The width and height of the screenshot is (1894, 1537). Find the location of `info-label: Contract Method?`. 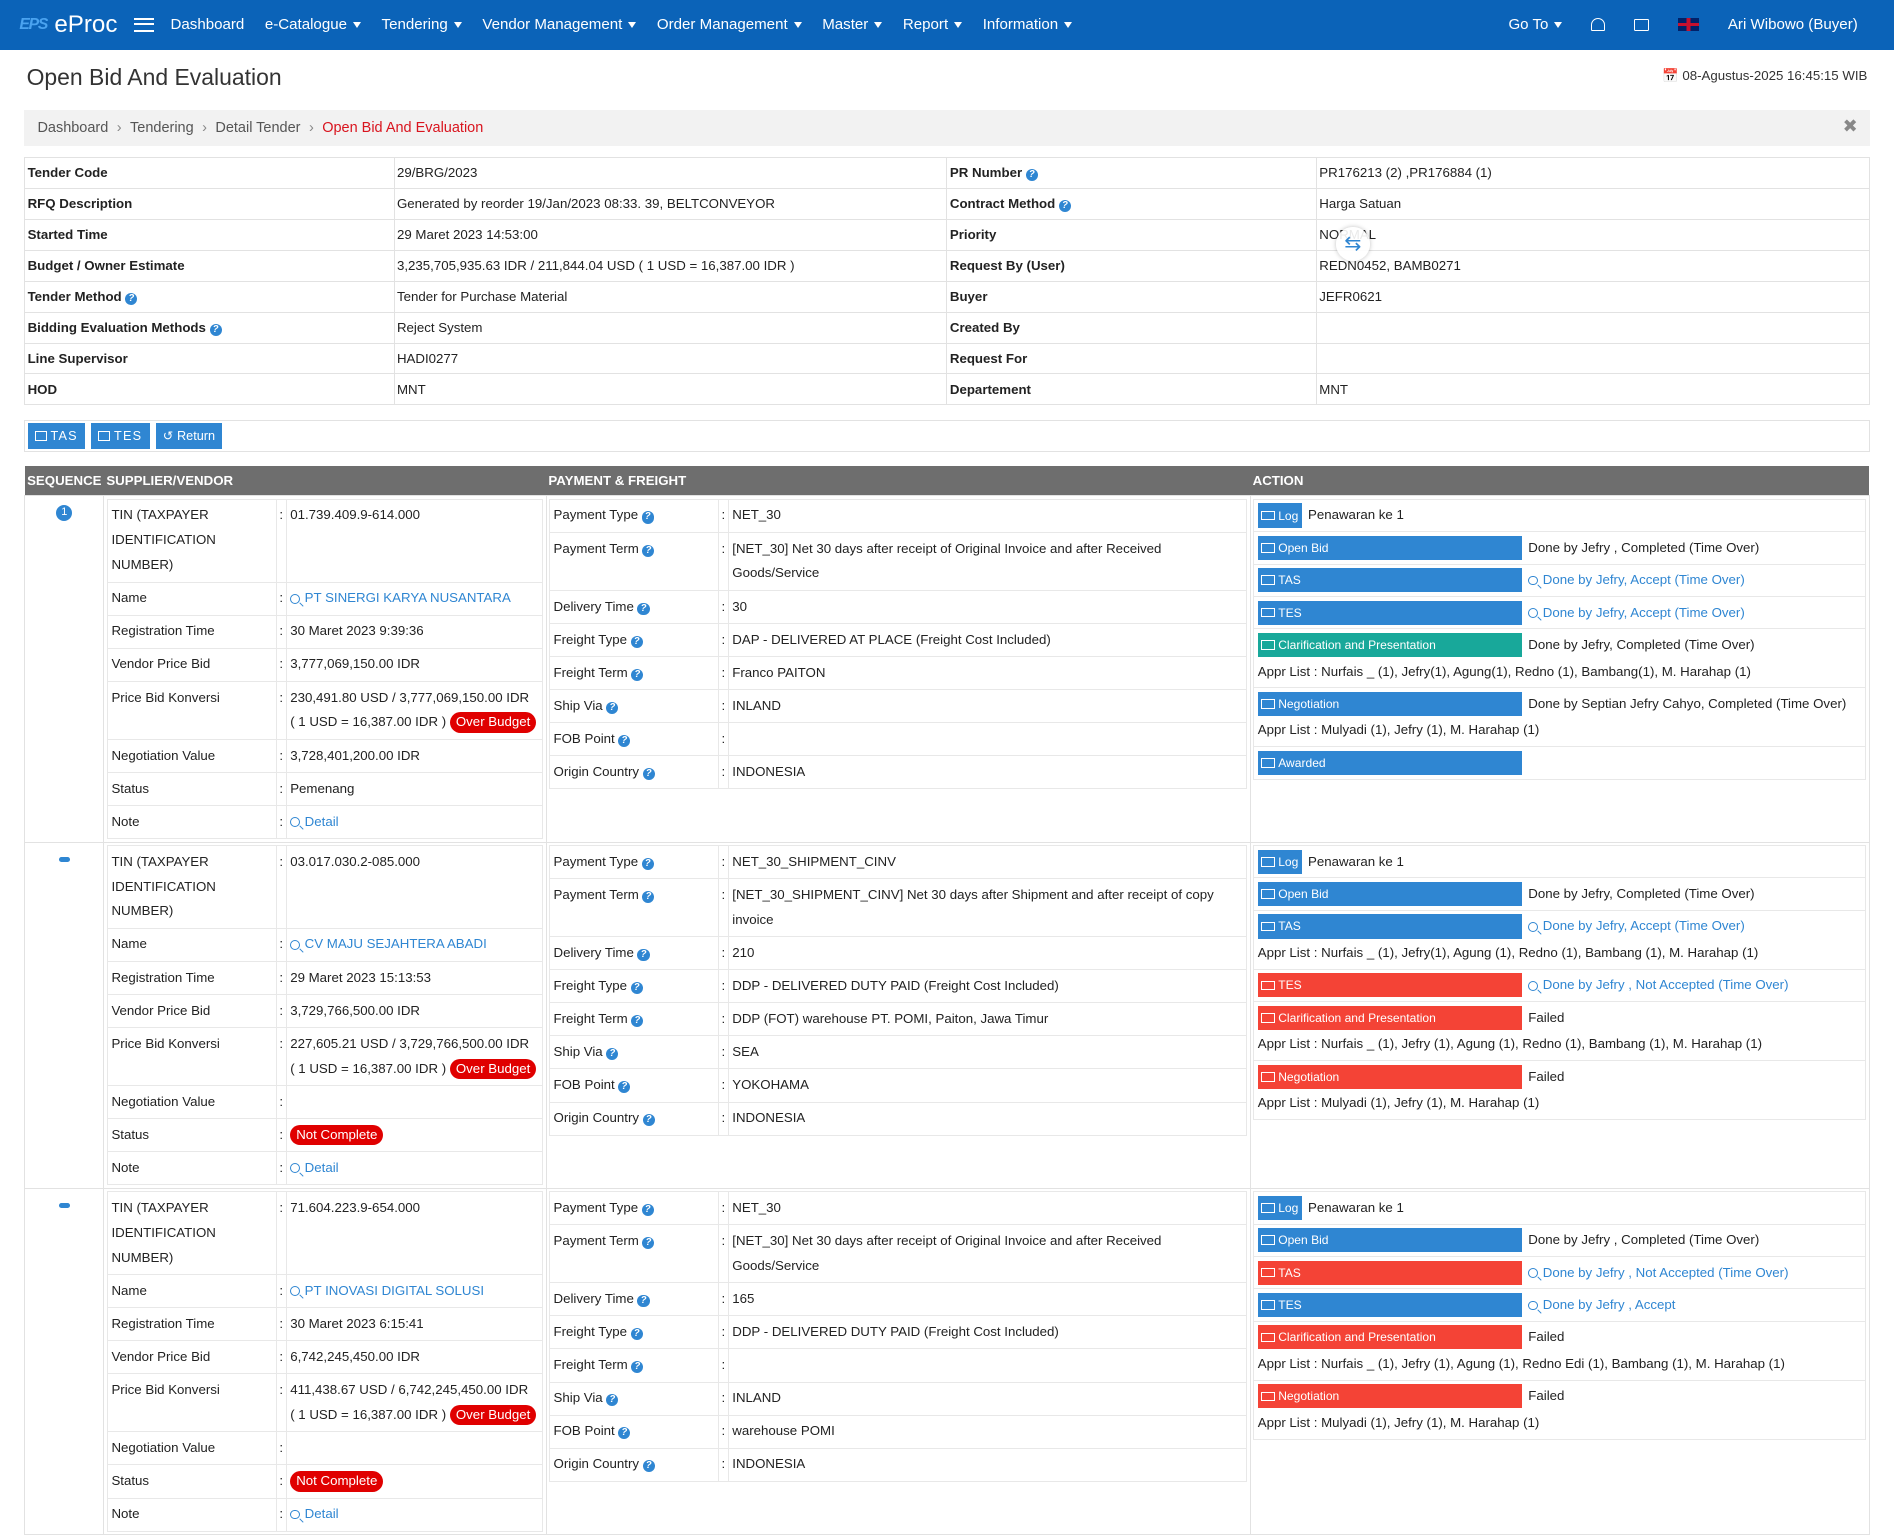

info-label: Contract Method? is located at coordinates (1131, 203).